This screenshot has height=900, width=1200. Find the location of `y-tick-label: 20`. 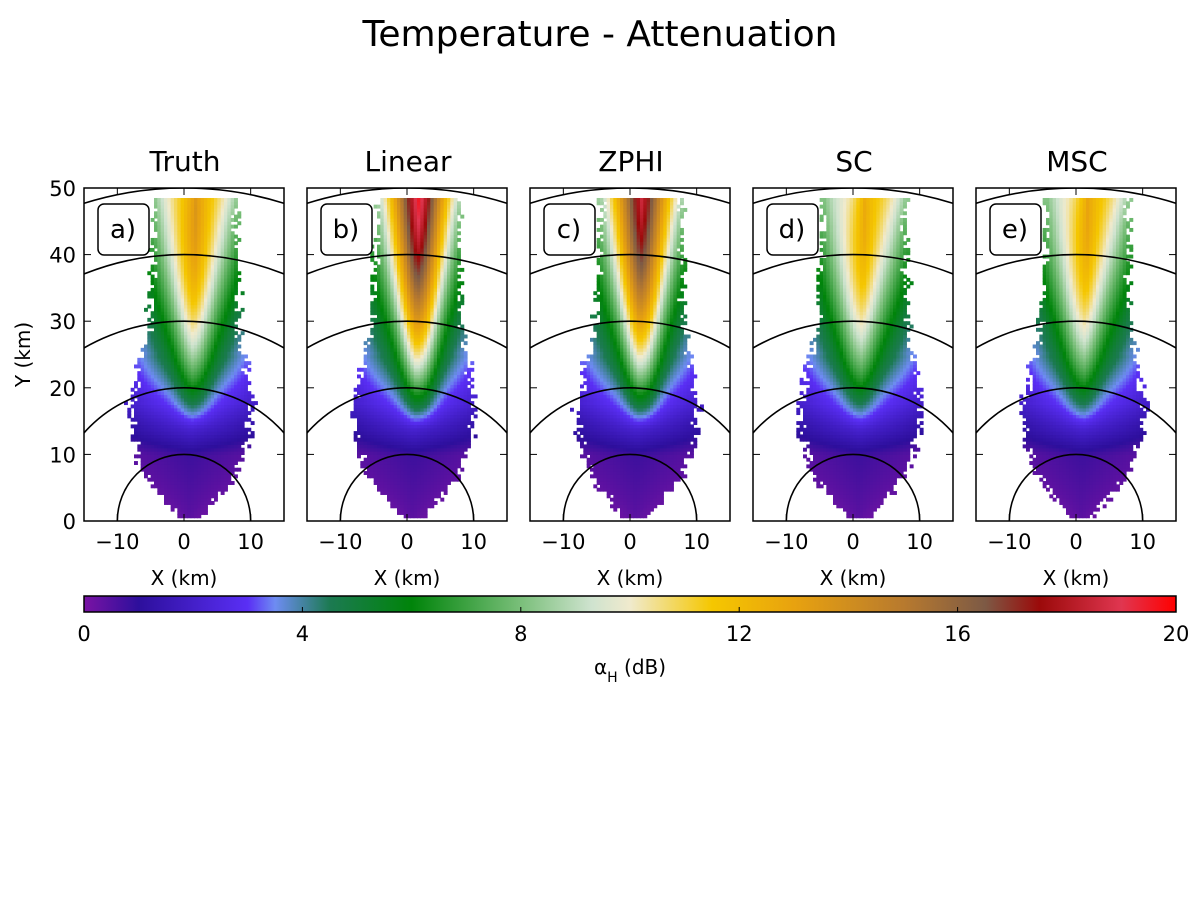

y-tick-label: 20 is located at coordinates (62, 389).